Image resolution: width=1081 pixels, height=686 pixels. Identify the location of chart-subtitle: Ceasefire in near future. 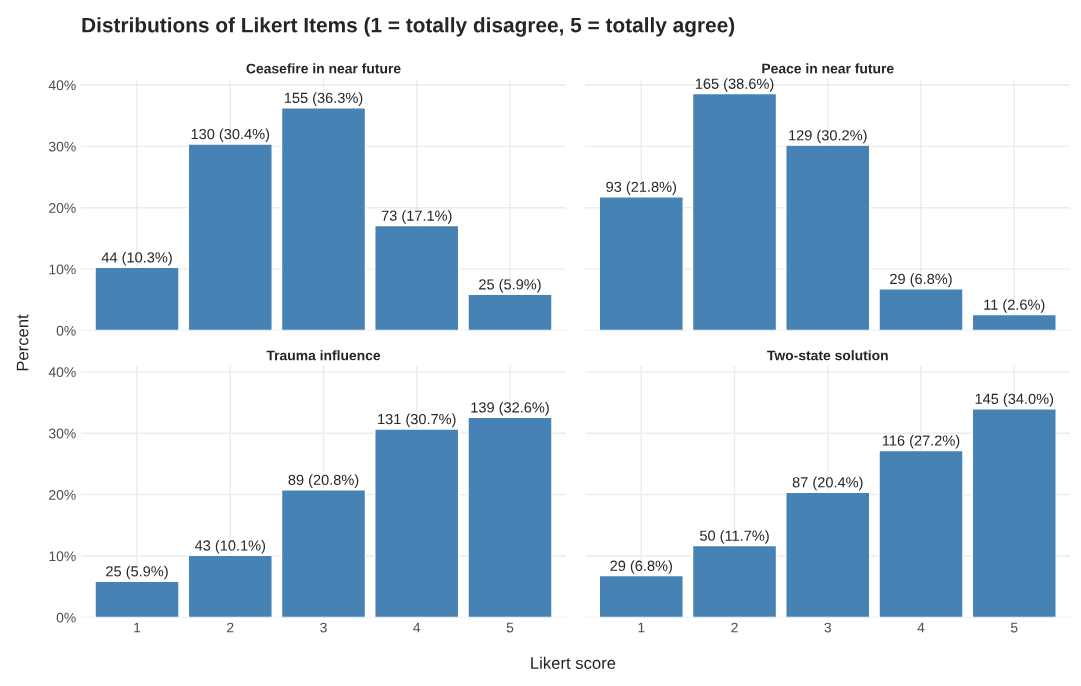
(323, 68).